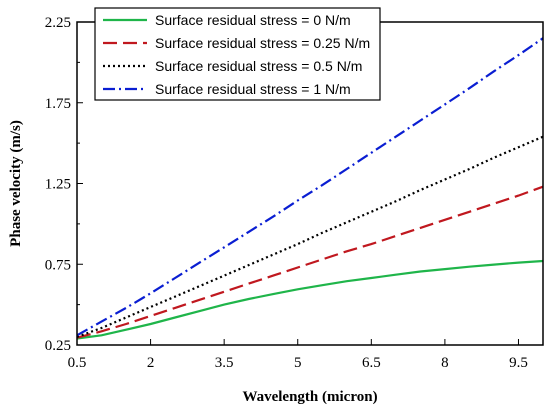  I want to click on legend-label: Surface residual stress = 0.5 N/m, so click(258, 66).